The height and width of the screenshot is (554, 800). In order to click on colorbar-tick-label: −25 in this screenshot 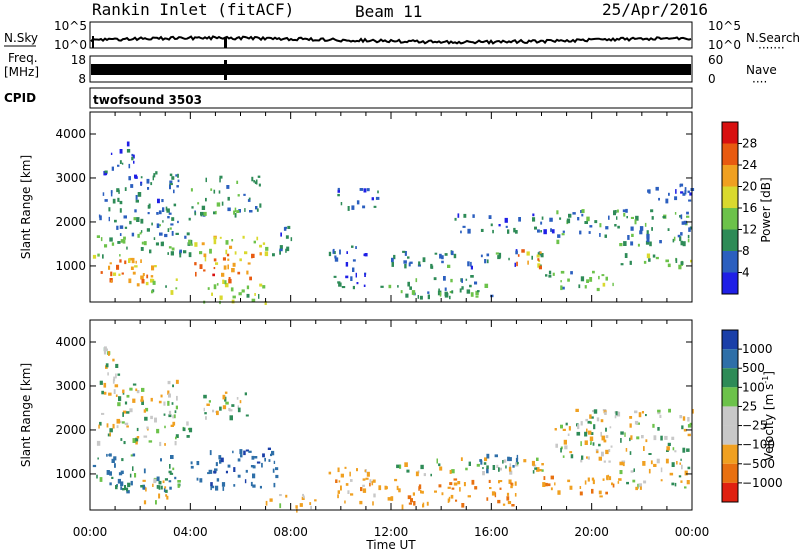, I will do `click(754, 426)`.